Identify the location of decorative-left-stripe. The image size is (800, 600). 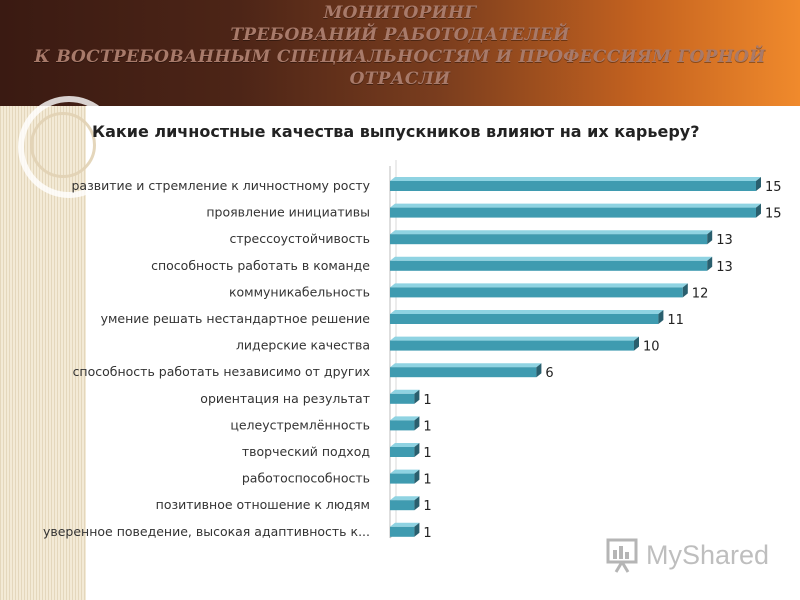
(60, 348).